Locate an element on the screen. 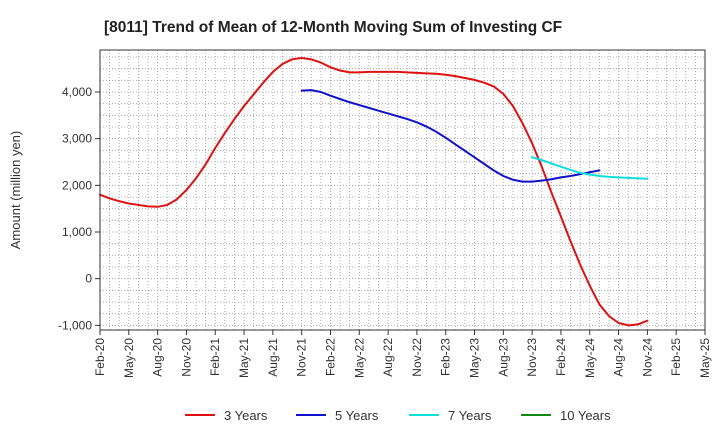 The height and width of the screenshot is (440, 720). x-tick-label: Feb-25 is located at coordinates (676, 357).